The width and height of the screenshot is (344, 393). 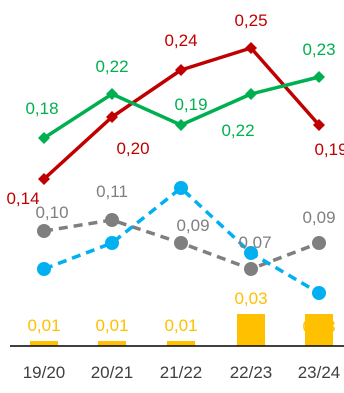 What do you see at coordinates (319, 243) in the screenshot?
I see `marker-grey-23/24` at bounding box center [319, 243].